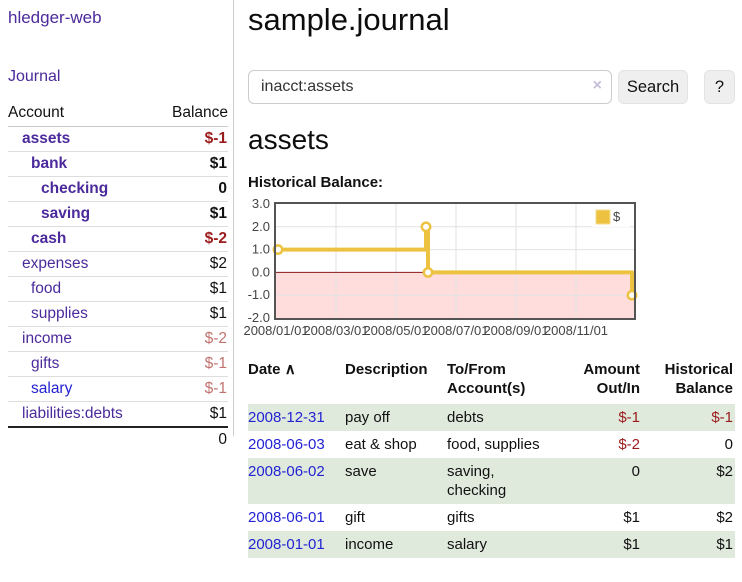 This screenshot has width=742, height=582. I want to click on transaction-balance: 0, so click(728, 444).